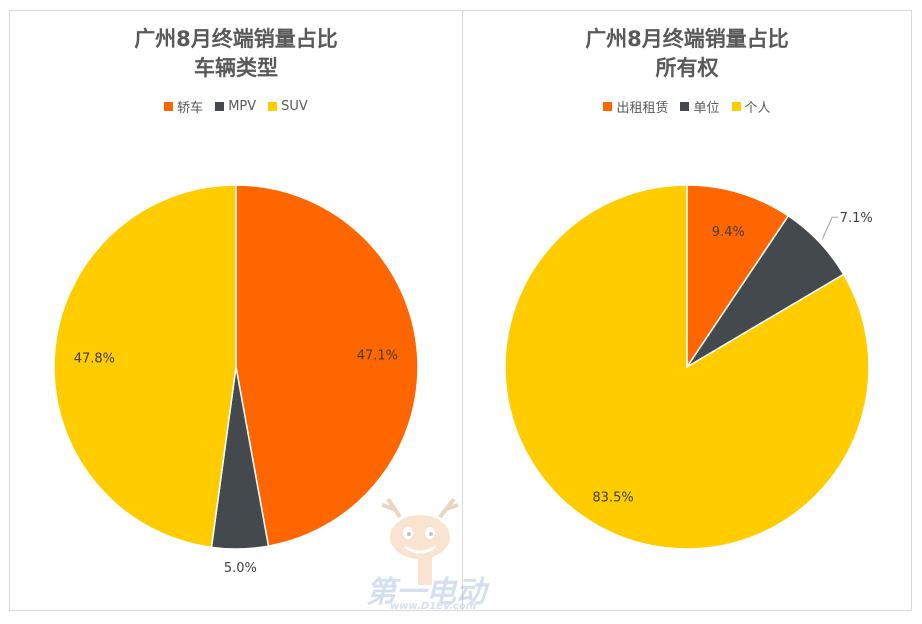 This screenshot has width=922, height=624. Describe the element at coordinates (830, 228) in the screenshot. I see `leader-line` at that location.